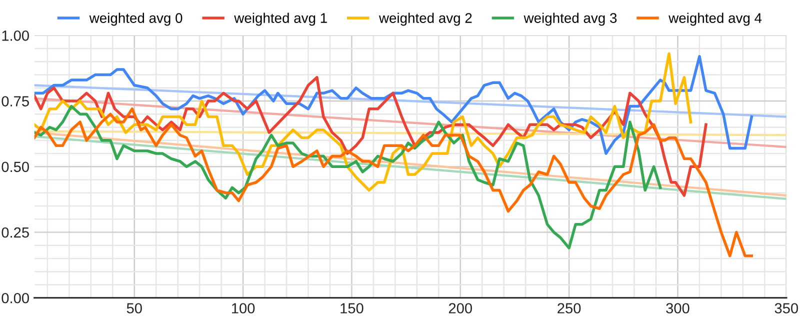  What do you see at coordinates (135, 19) in the screenshot?
I see `legend-label: weighted avg 0` at bounding box center [135, 19].